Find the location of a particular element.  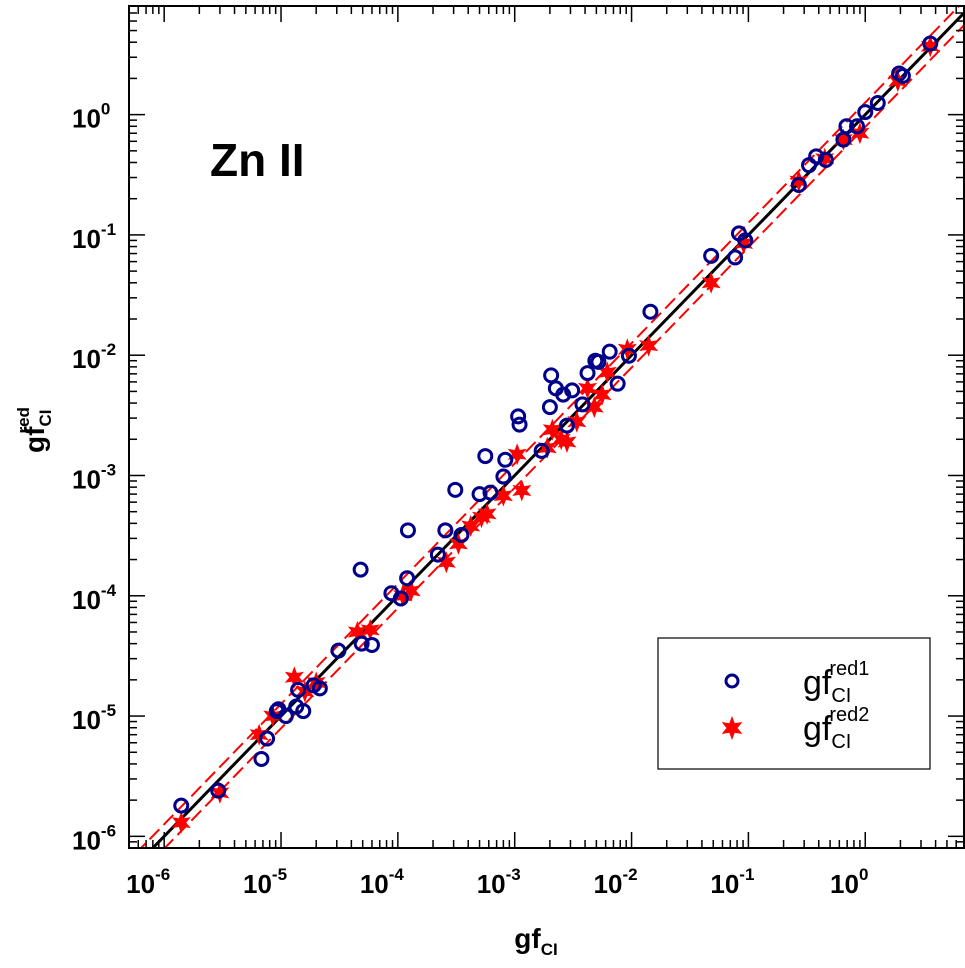

legend-star-marker is located at coordinates (732, 728).